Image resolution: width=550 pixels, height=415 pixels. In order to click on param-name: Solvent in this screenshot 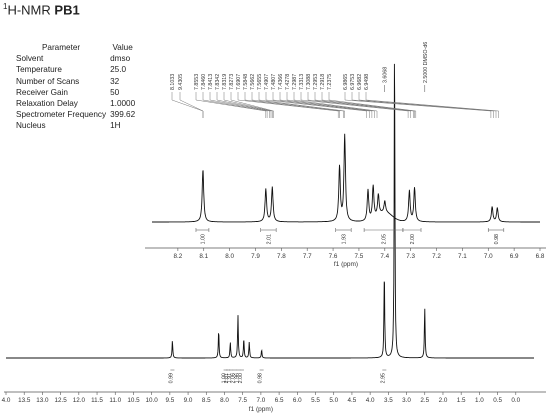, I will do `click(30, 59)`.